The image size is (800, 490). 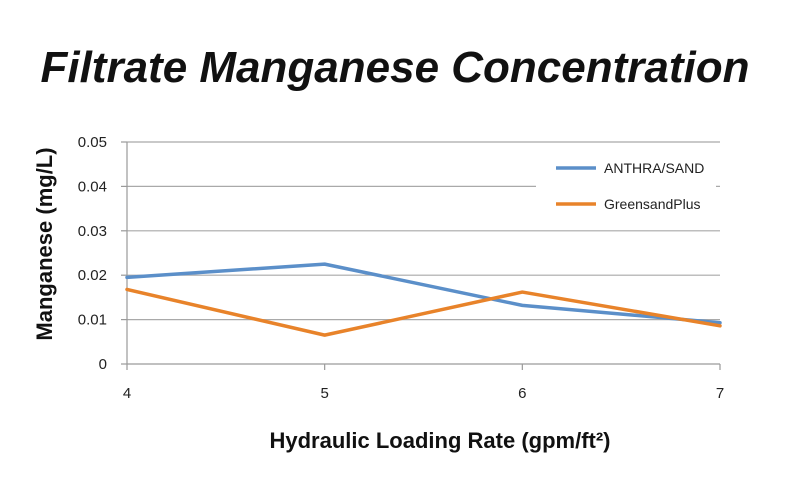 What do you see at coordinates (654, 168) in the screenshot?
I see `legend-label: ANTHRA/SAND` at bounding box center [654, 168].